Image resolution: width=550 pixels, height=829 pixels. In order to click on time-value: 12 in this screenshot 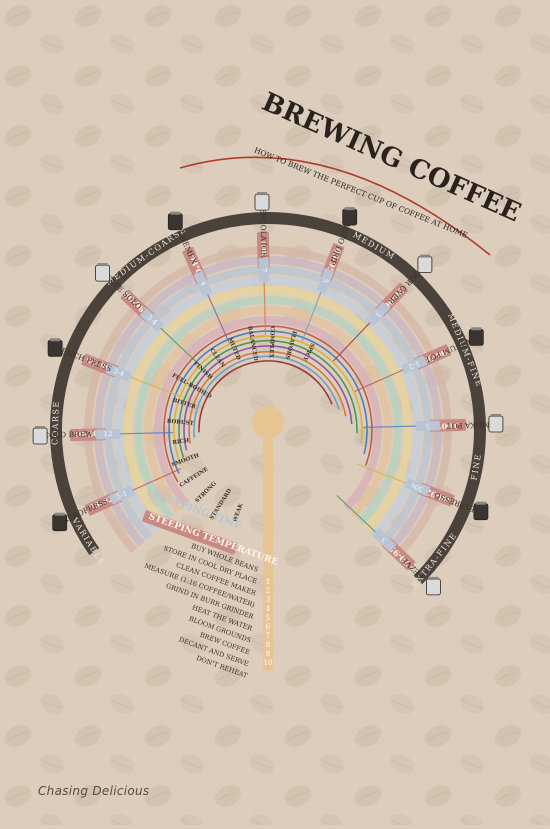, I will do `click(108, 434)`.